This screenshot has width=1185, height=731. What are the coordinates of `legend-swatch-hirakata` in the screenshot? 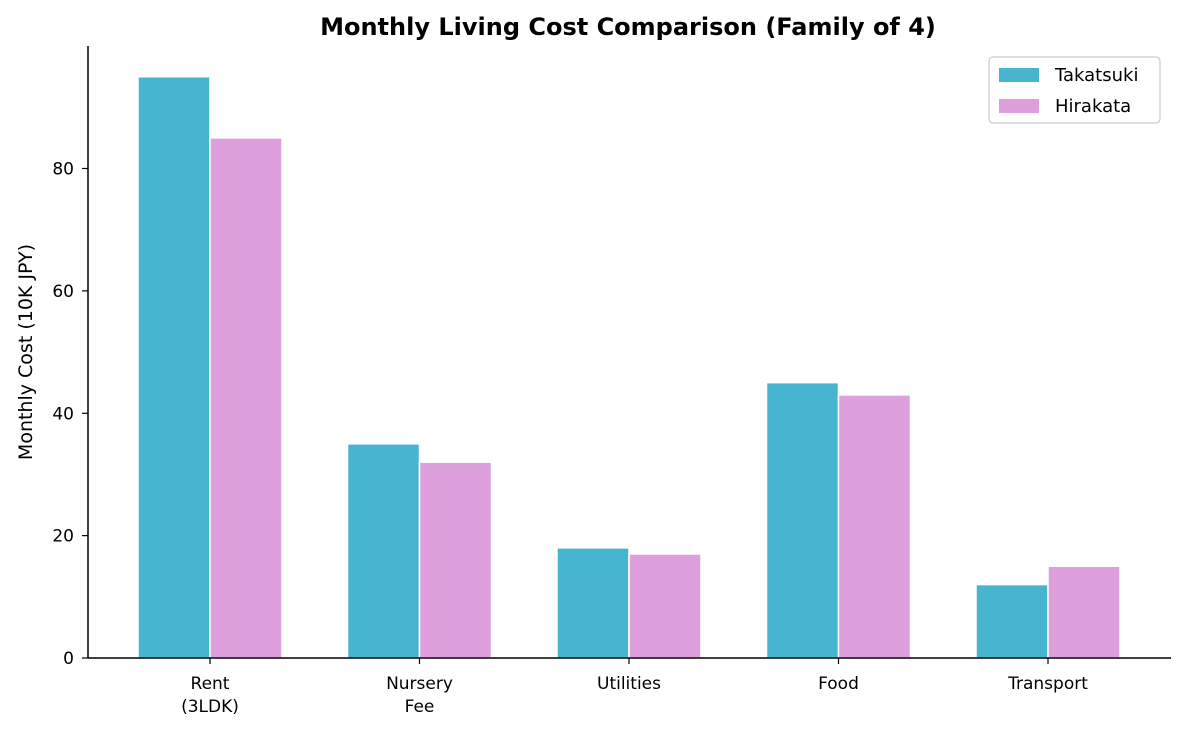 It's located at (1019, 106).